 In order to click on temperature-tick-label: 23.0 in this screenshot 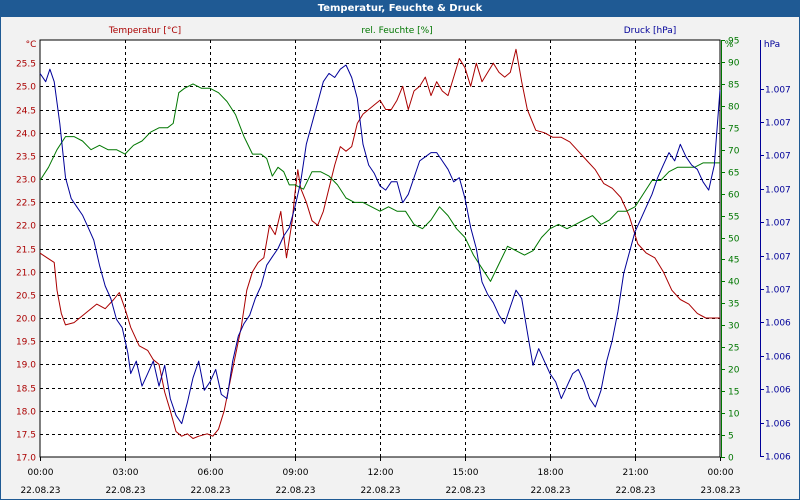, I will do `click(26, 181)`.